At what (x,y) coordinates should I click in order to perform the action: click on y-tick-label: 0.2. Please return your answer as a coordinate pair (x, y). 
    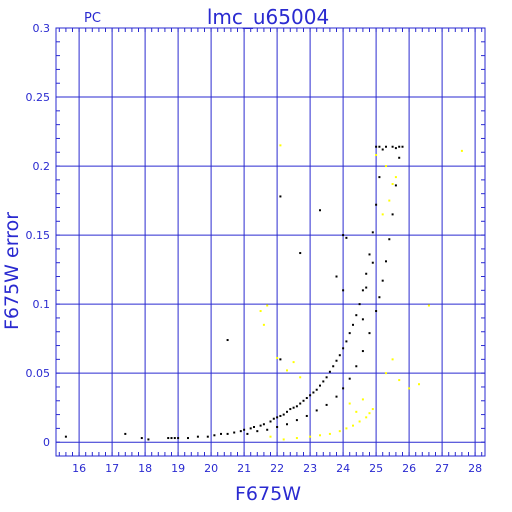
    Looking at the image, I should click on (42, 166).